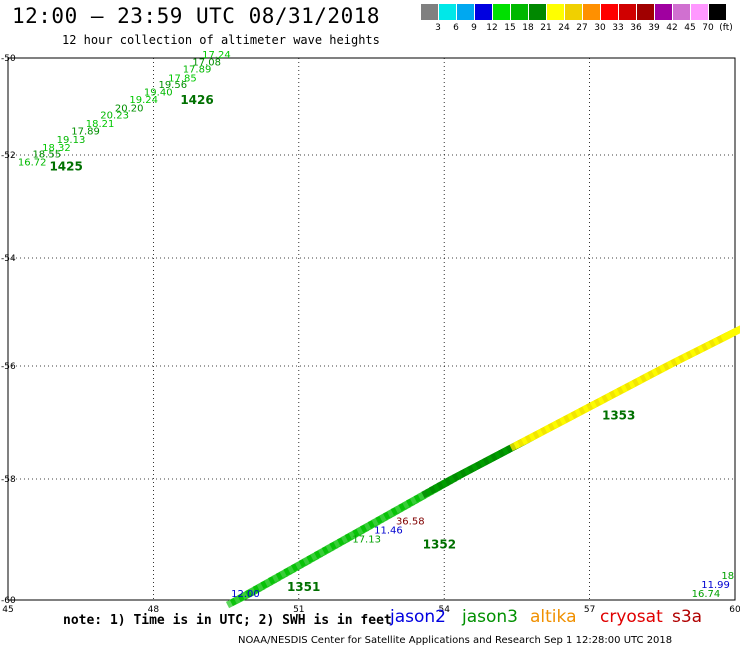  Describe the element at coordinates (182, 78) in the screenshot. I see `data-point: 17.85` at that location.